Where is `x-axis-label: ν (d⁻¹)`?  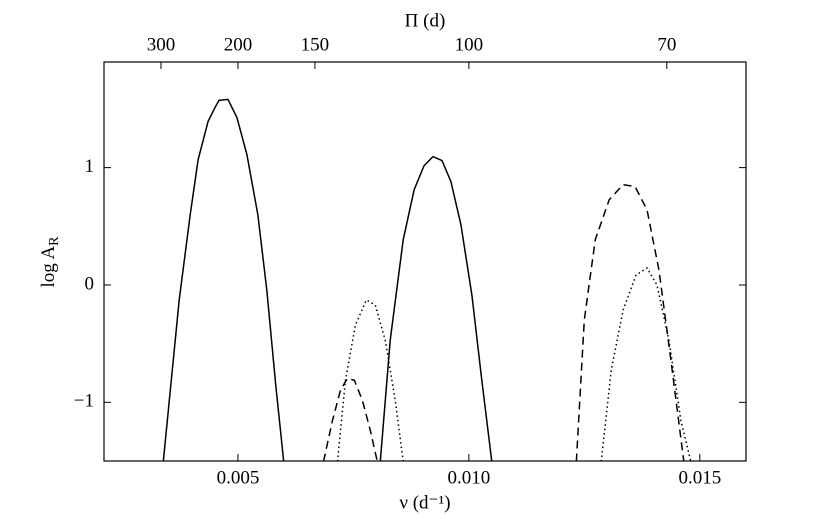 x-axis-label: ν (d⁻¹) is located at coordinates (424, 502).